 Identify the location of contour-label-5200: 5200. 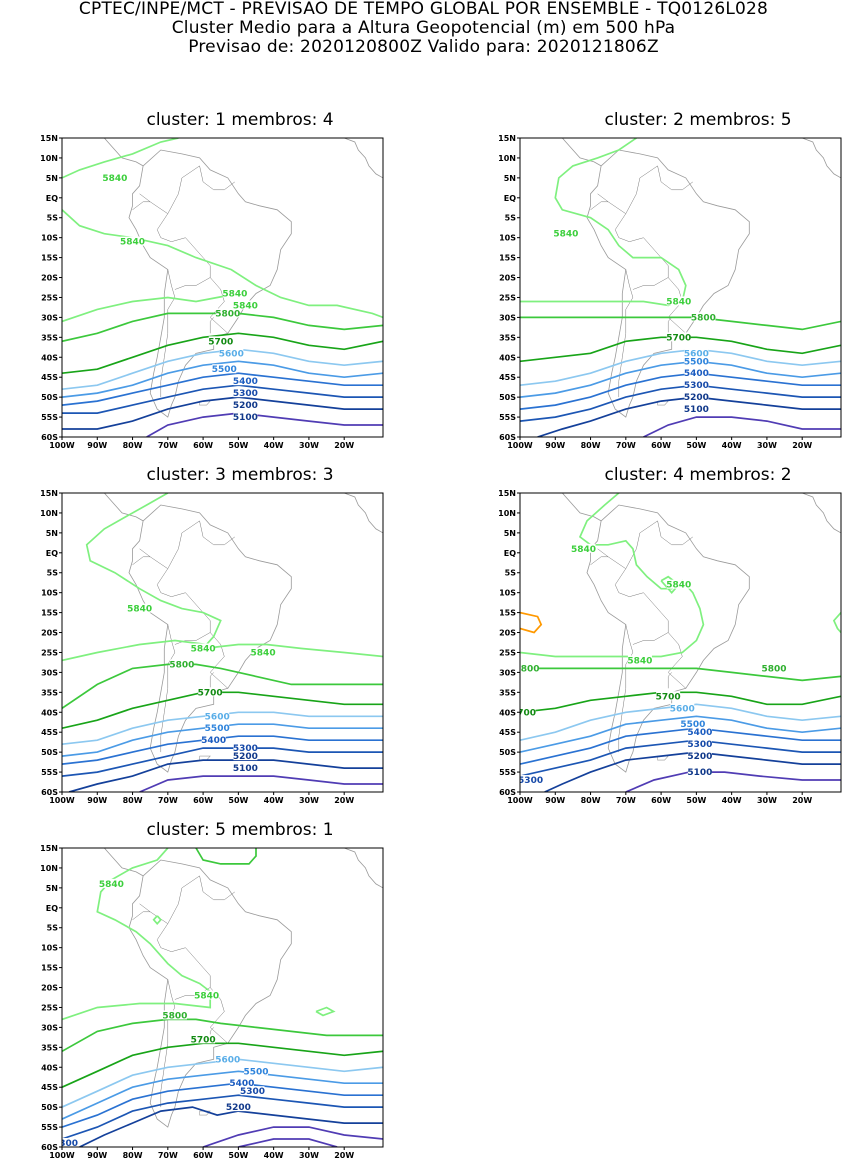
(245, 757).